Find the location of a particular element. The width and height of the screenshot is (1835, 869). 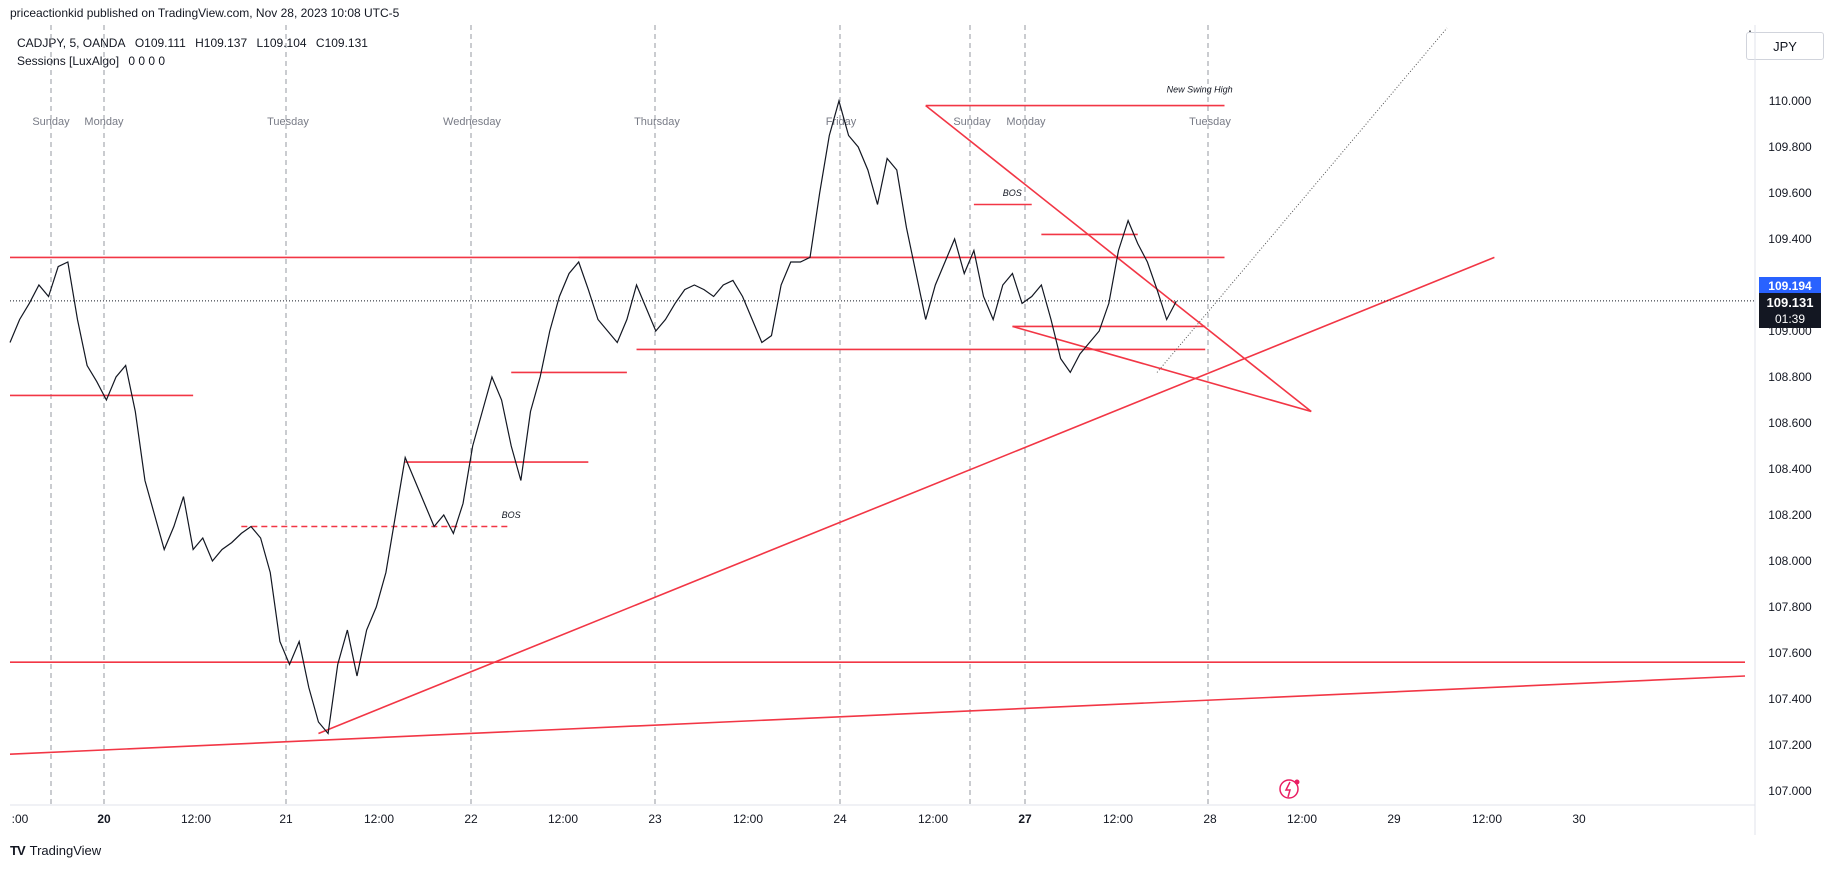

time-tick-label: 28 is located at coordinates (1210, 819).